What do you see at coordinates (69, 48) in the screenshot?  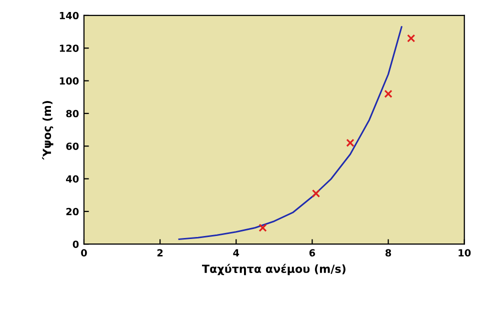 I see `y-tick-label: 120` at bounding box center [69, 48].